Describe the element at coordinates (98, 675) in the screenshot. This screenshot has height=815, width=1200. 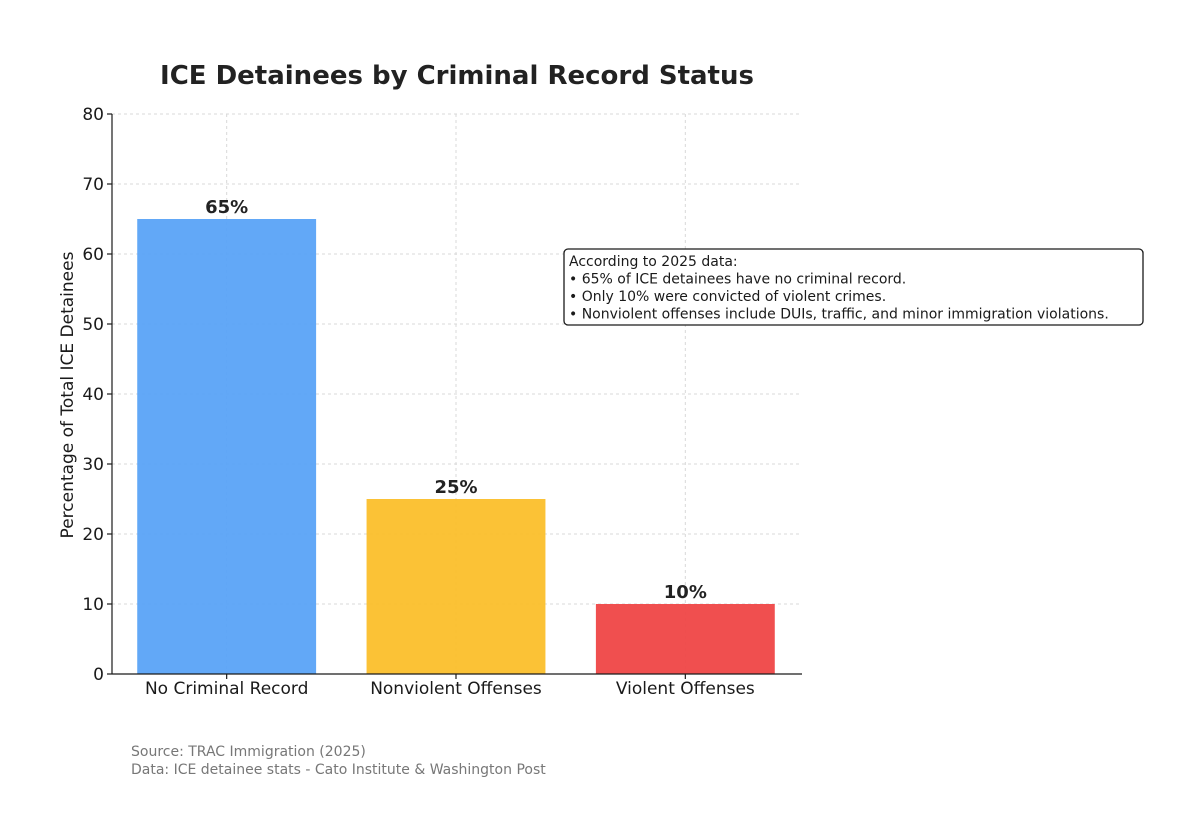
I see `y-tick-label-0: 0` at that location.